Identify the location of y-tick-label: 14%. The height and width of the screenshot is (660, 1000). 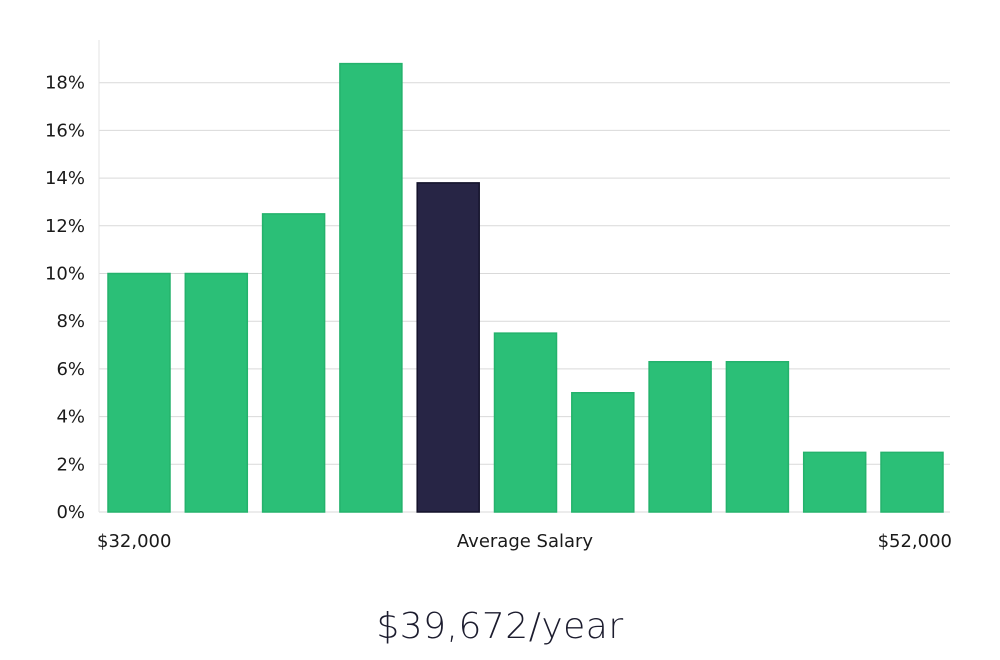
(65, 178).